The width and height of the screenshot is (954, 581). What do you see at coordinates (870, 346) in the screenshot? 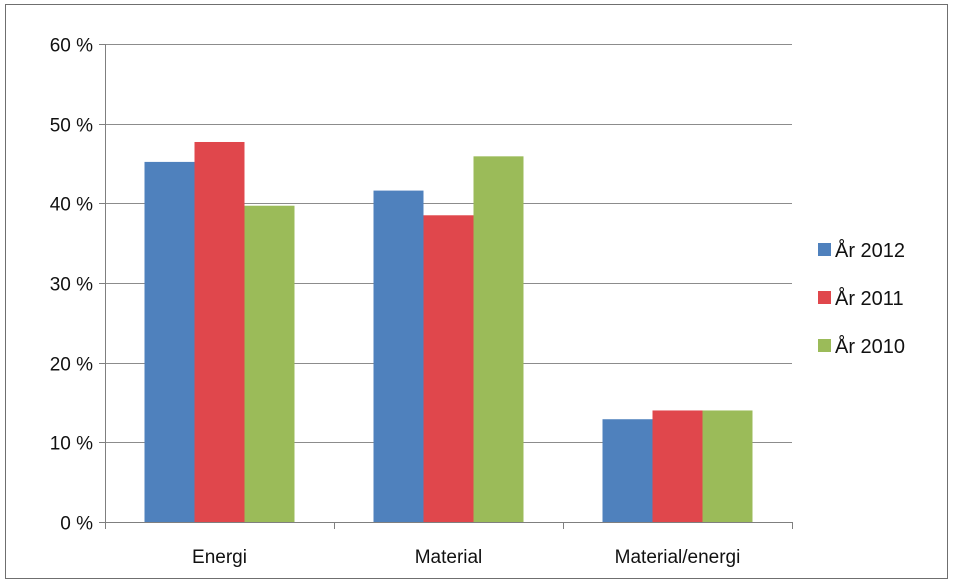
I see `legend-label: År 2010` at bounding box center [870, 346].